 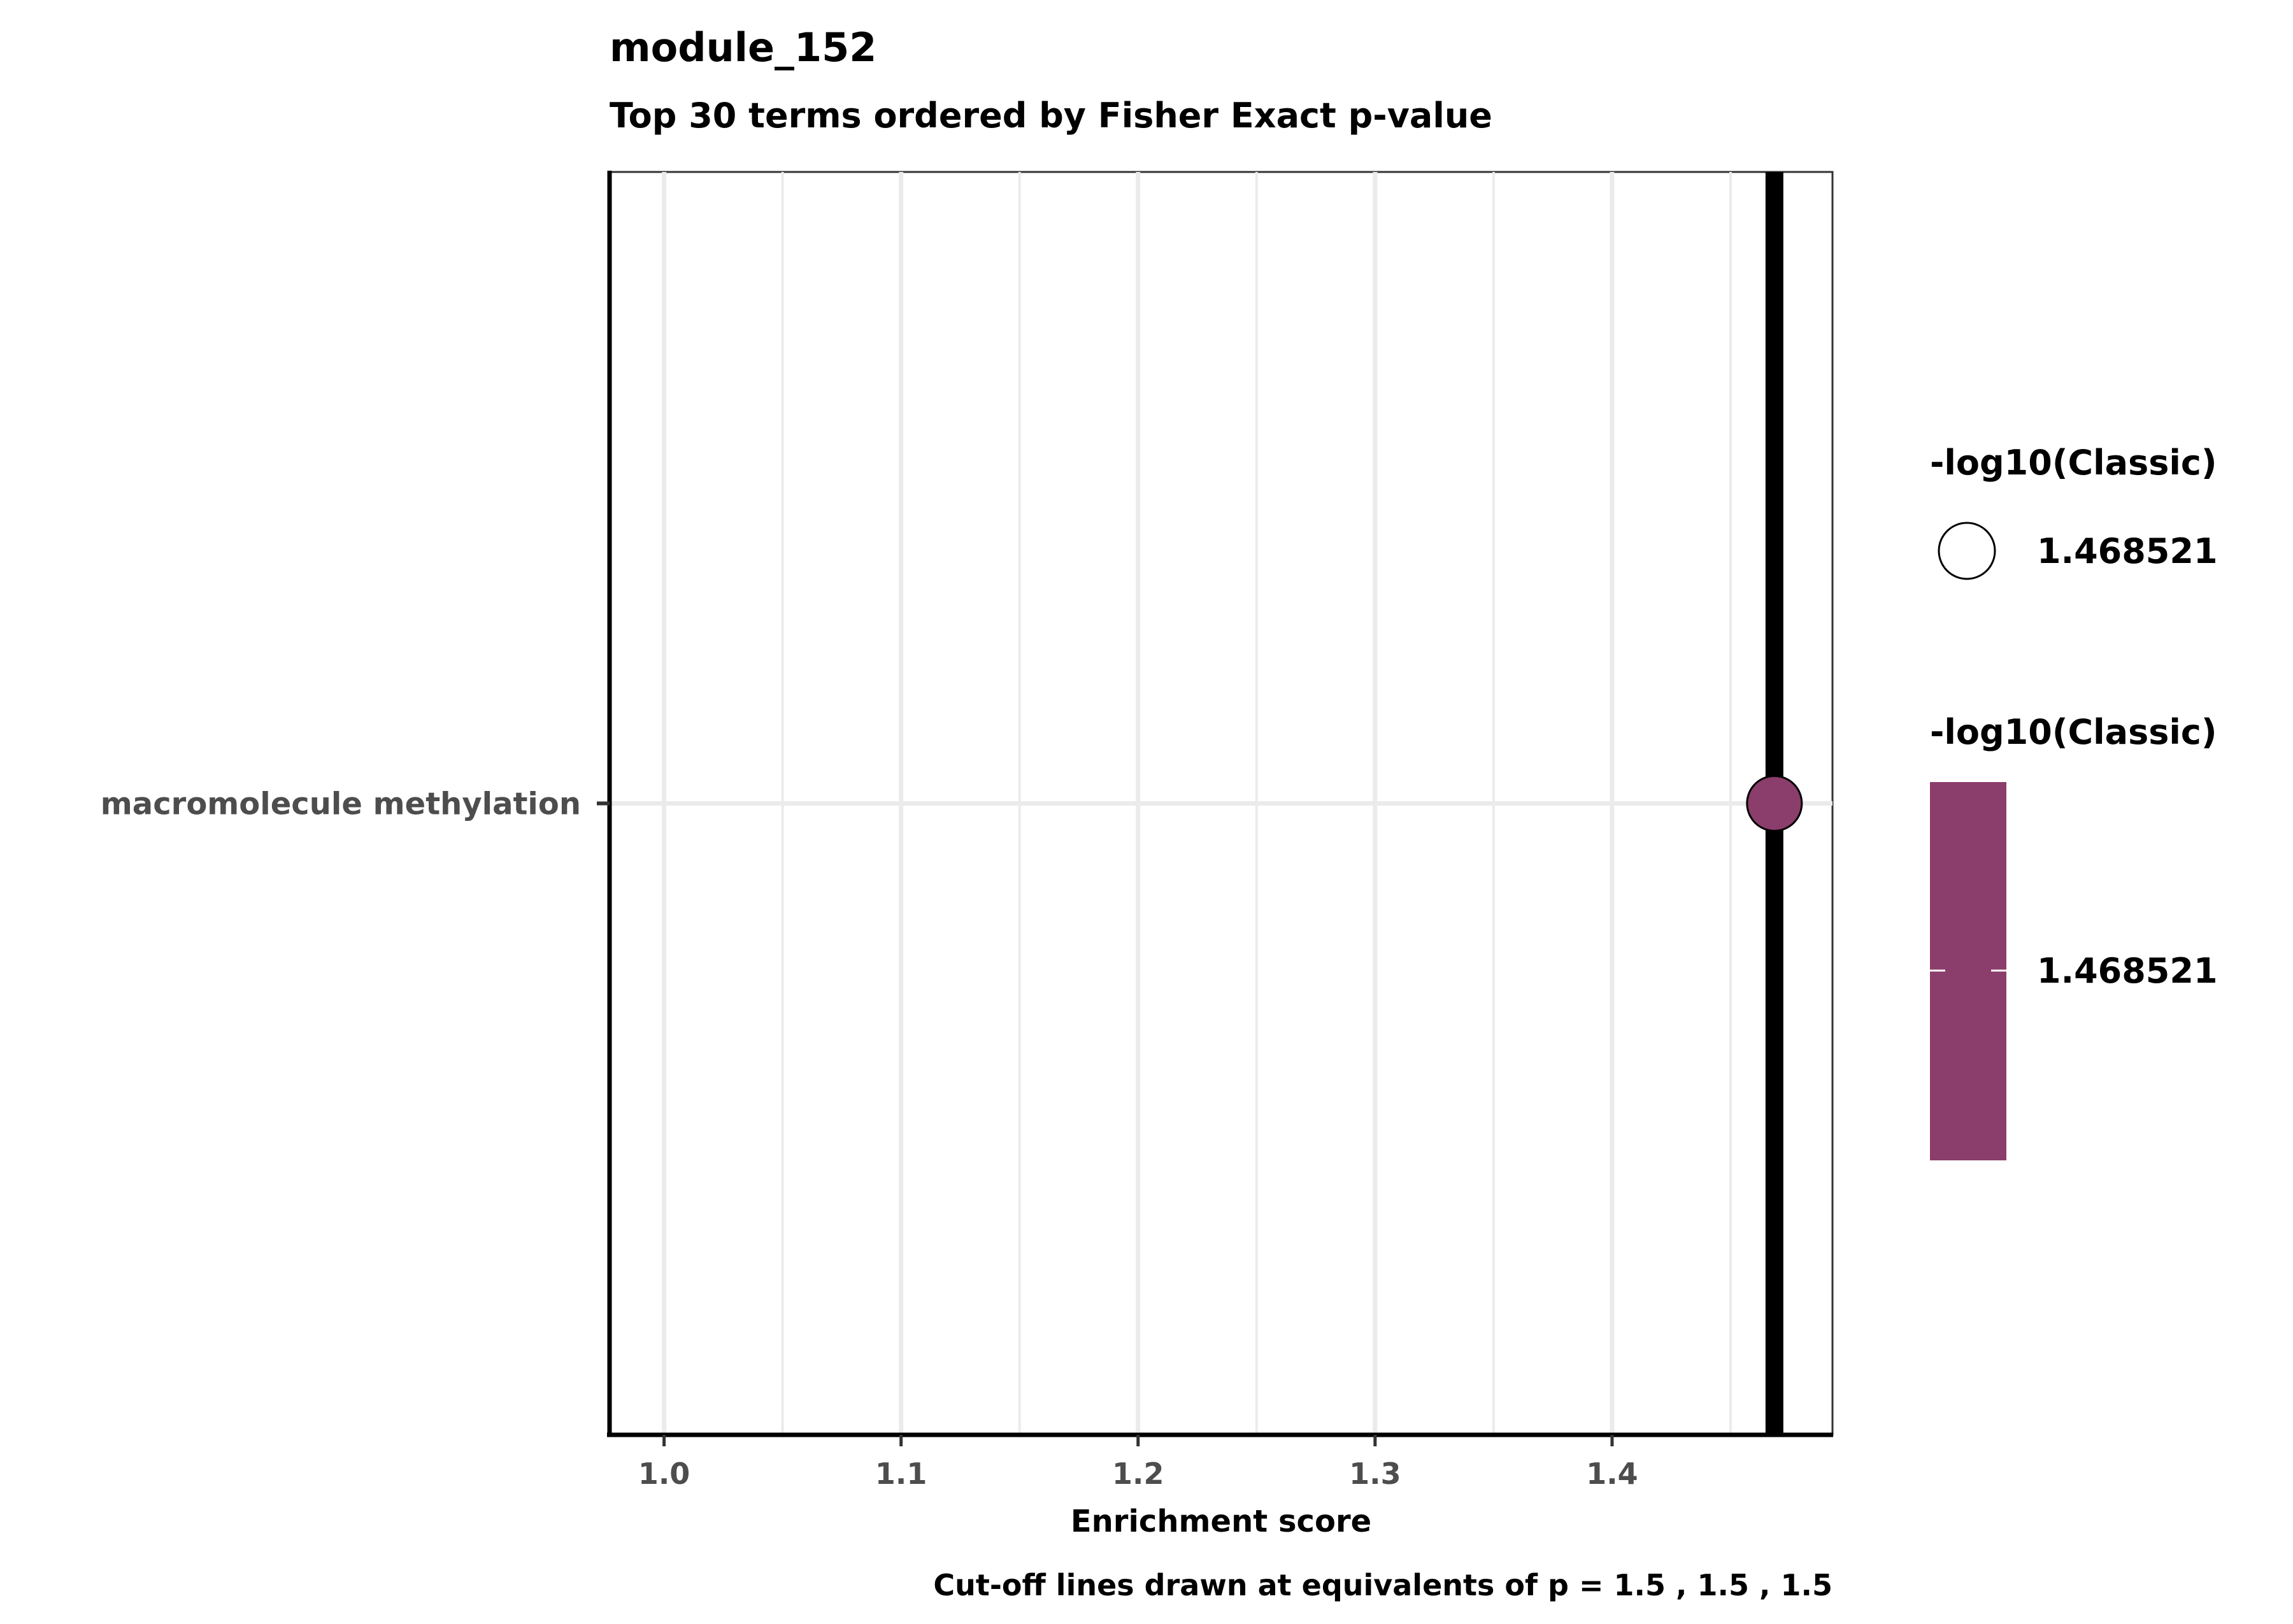 I want to click on size-legend-title: -log10(Classic), so click(x=2073, y=463).